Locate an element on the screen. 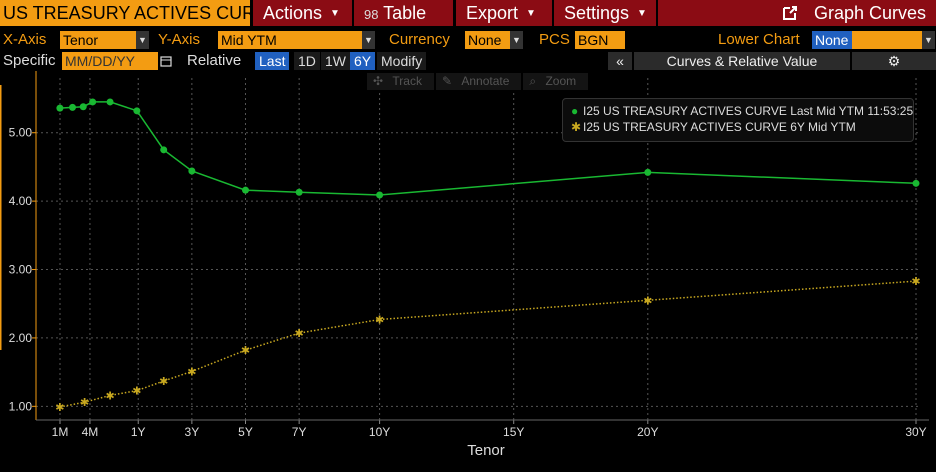 The height and width of the screenshot is (472, 936). lower-chart-select: None is located at coordinates (832, 40).